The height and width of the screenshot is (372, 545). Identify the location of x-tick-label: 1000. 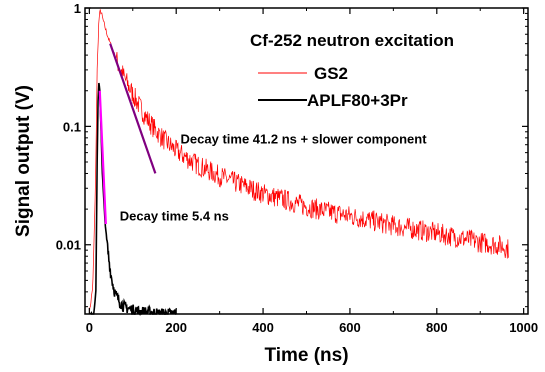
(523, 327).